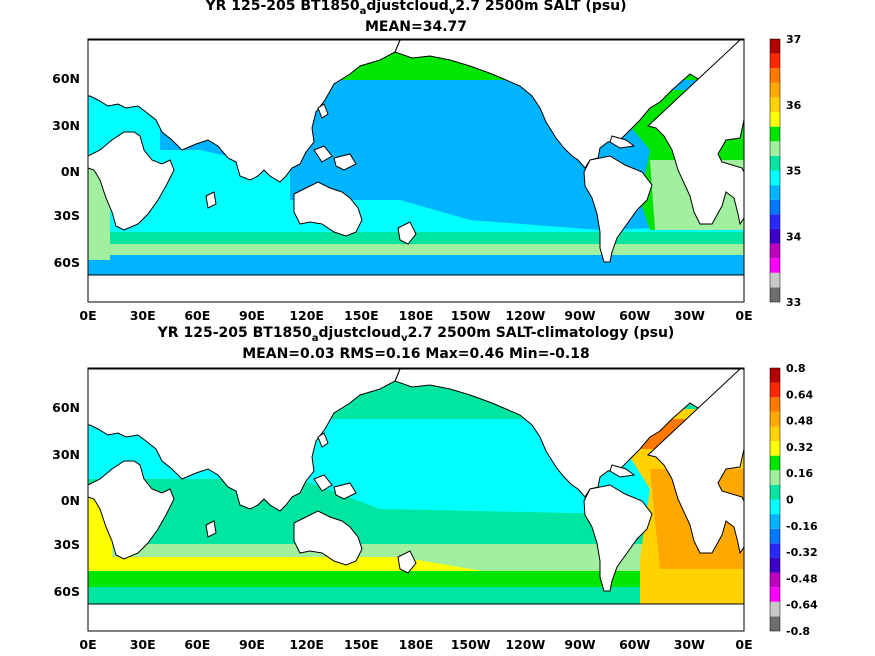 This screenshot has width=875, height=656. What do you see at coordinates (802, 526) in the screenshot?
I see `map2-colorbar-label: -0.16` at bounding box center [802, 526].